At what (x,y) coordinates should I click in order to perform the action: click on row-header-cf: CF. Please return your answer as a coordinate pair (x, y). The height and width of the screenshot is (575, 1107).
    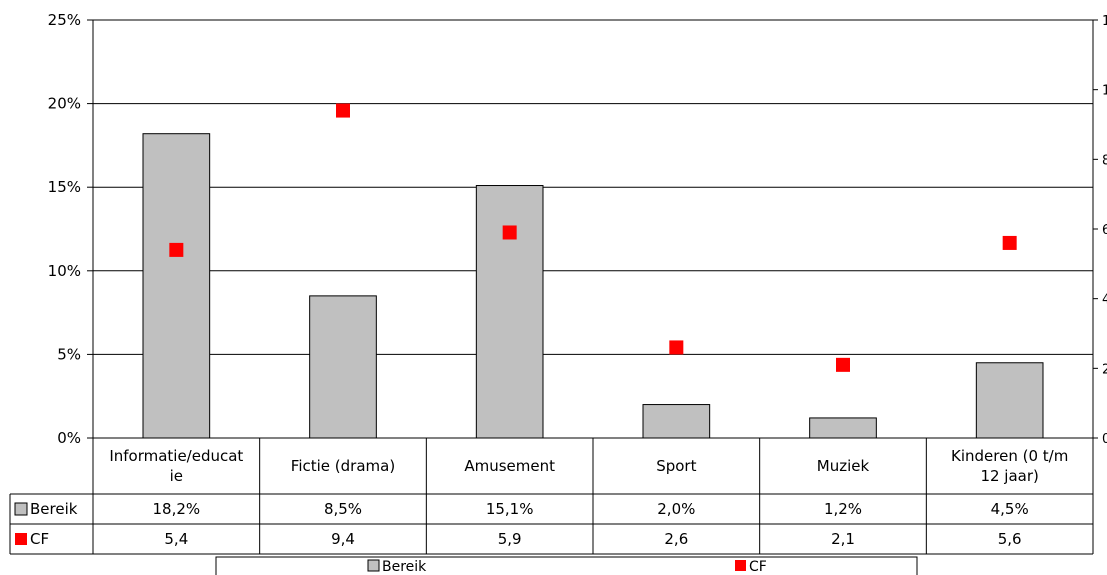
    Looking at the image, I should click on (39, 539).